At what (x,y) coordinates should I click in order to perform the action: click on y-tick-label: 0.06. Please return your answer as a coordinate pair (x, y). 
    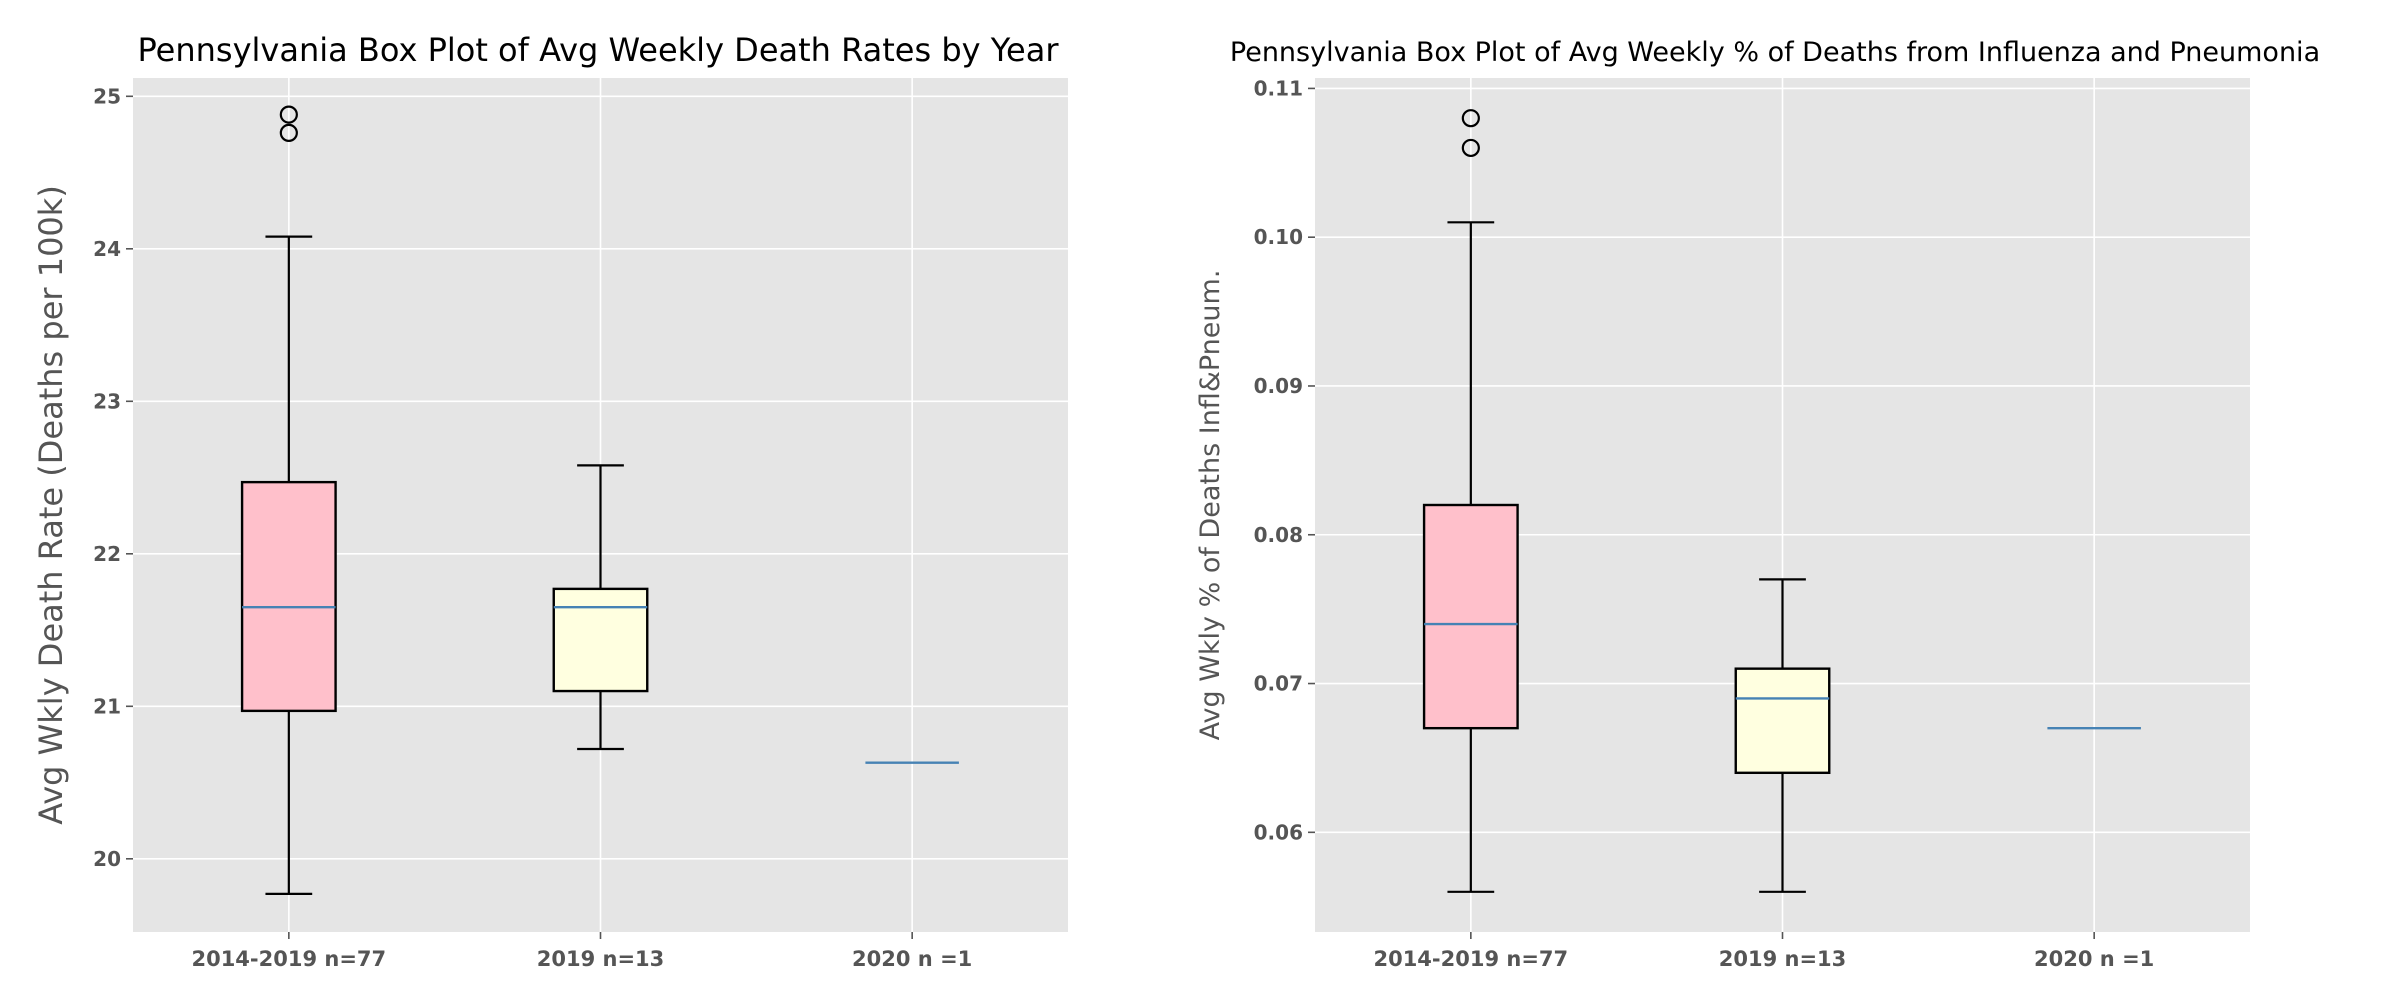
    Looking at the image, I should click on (1278, 832).